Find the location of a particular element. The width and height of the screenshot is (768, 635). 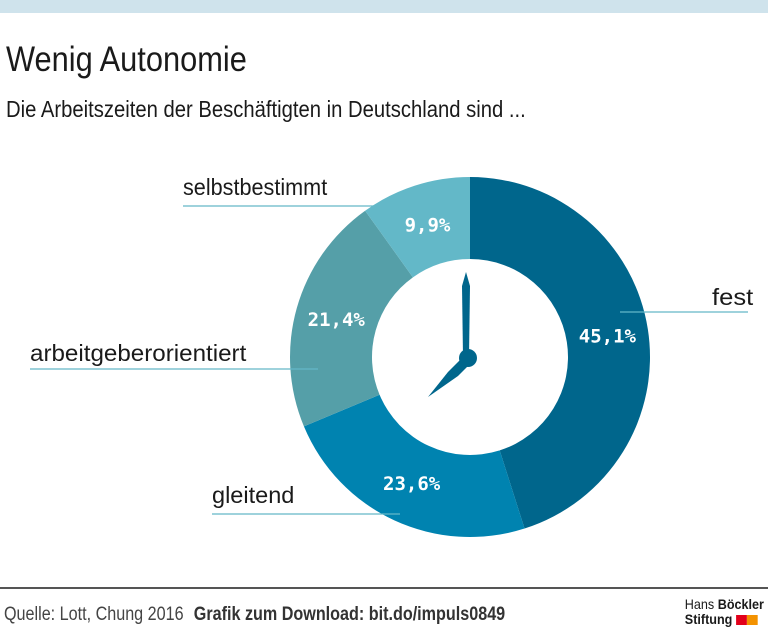

slice-selbstbestimmt is located at coordinates (417, 227).